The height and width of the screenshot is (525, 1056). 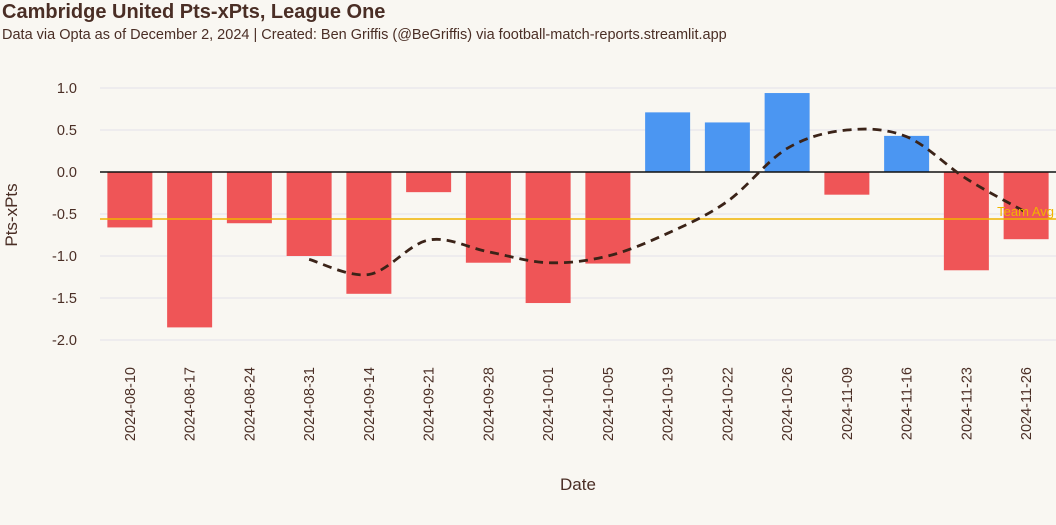 I want to click on x-tick-label: 2024-10-05, so click(x=609, y=404).